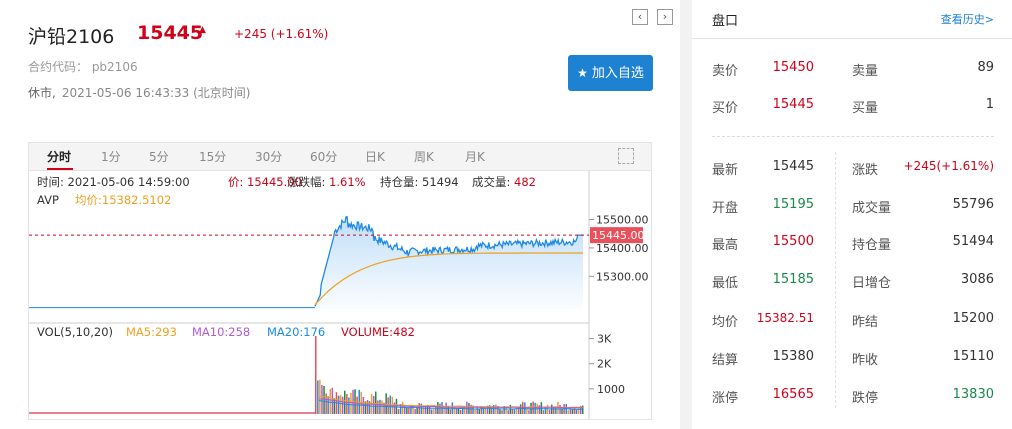  Describe the element at coordinates (159, 157) in the screenshot. I see `tab-5min: 5分` at that location.